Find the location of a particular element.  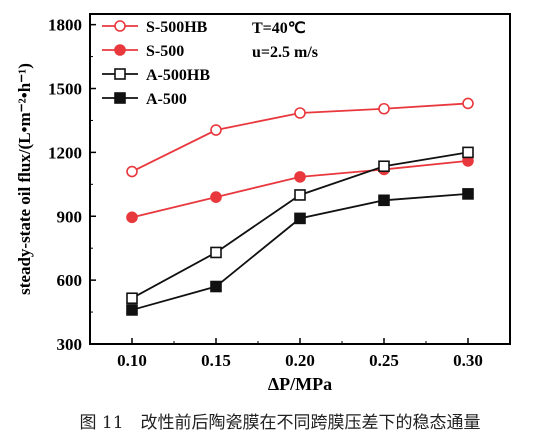

y-tick-label: 1800 is located at coordinates (65, 25).